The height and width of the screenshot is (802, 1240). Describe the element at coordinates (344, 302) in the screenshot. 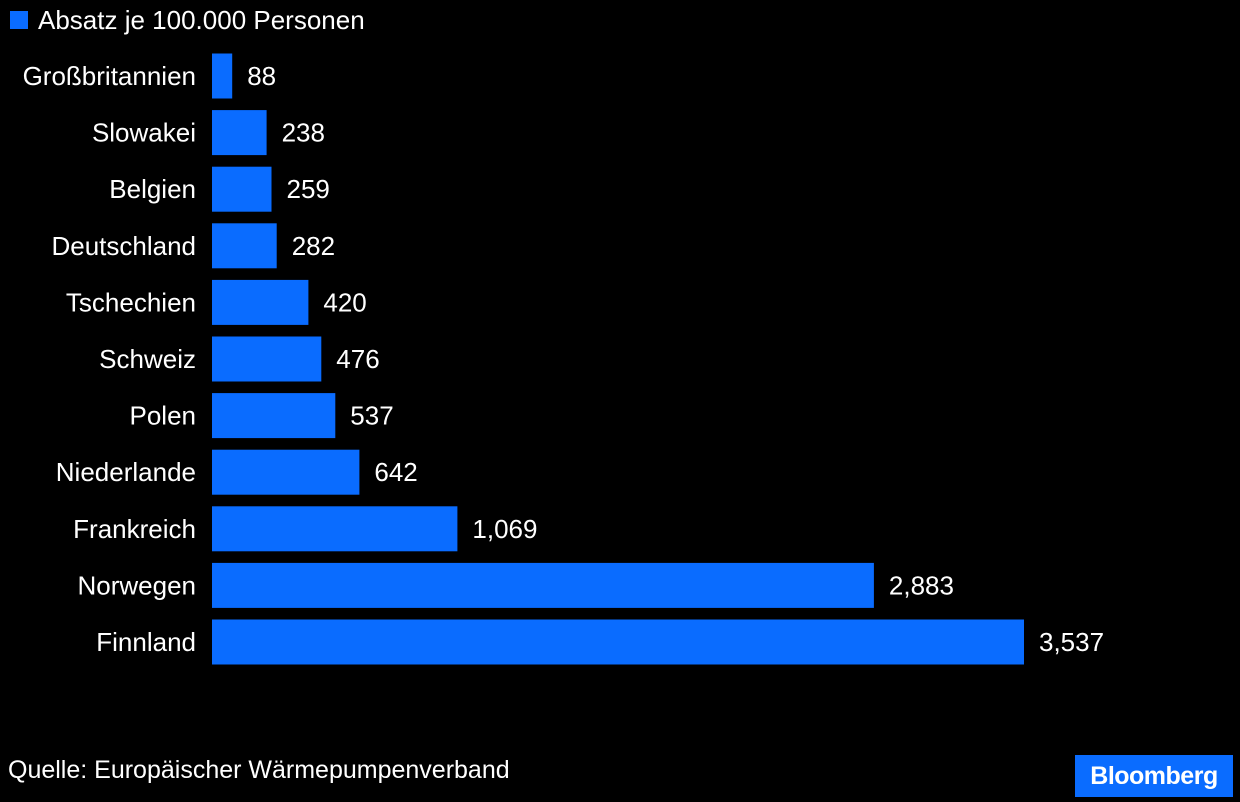

I see `value-label: 420` at that location.